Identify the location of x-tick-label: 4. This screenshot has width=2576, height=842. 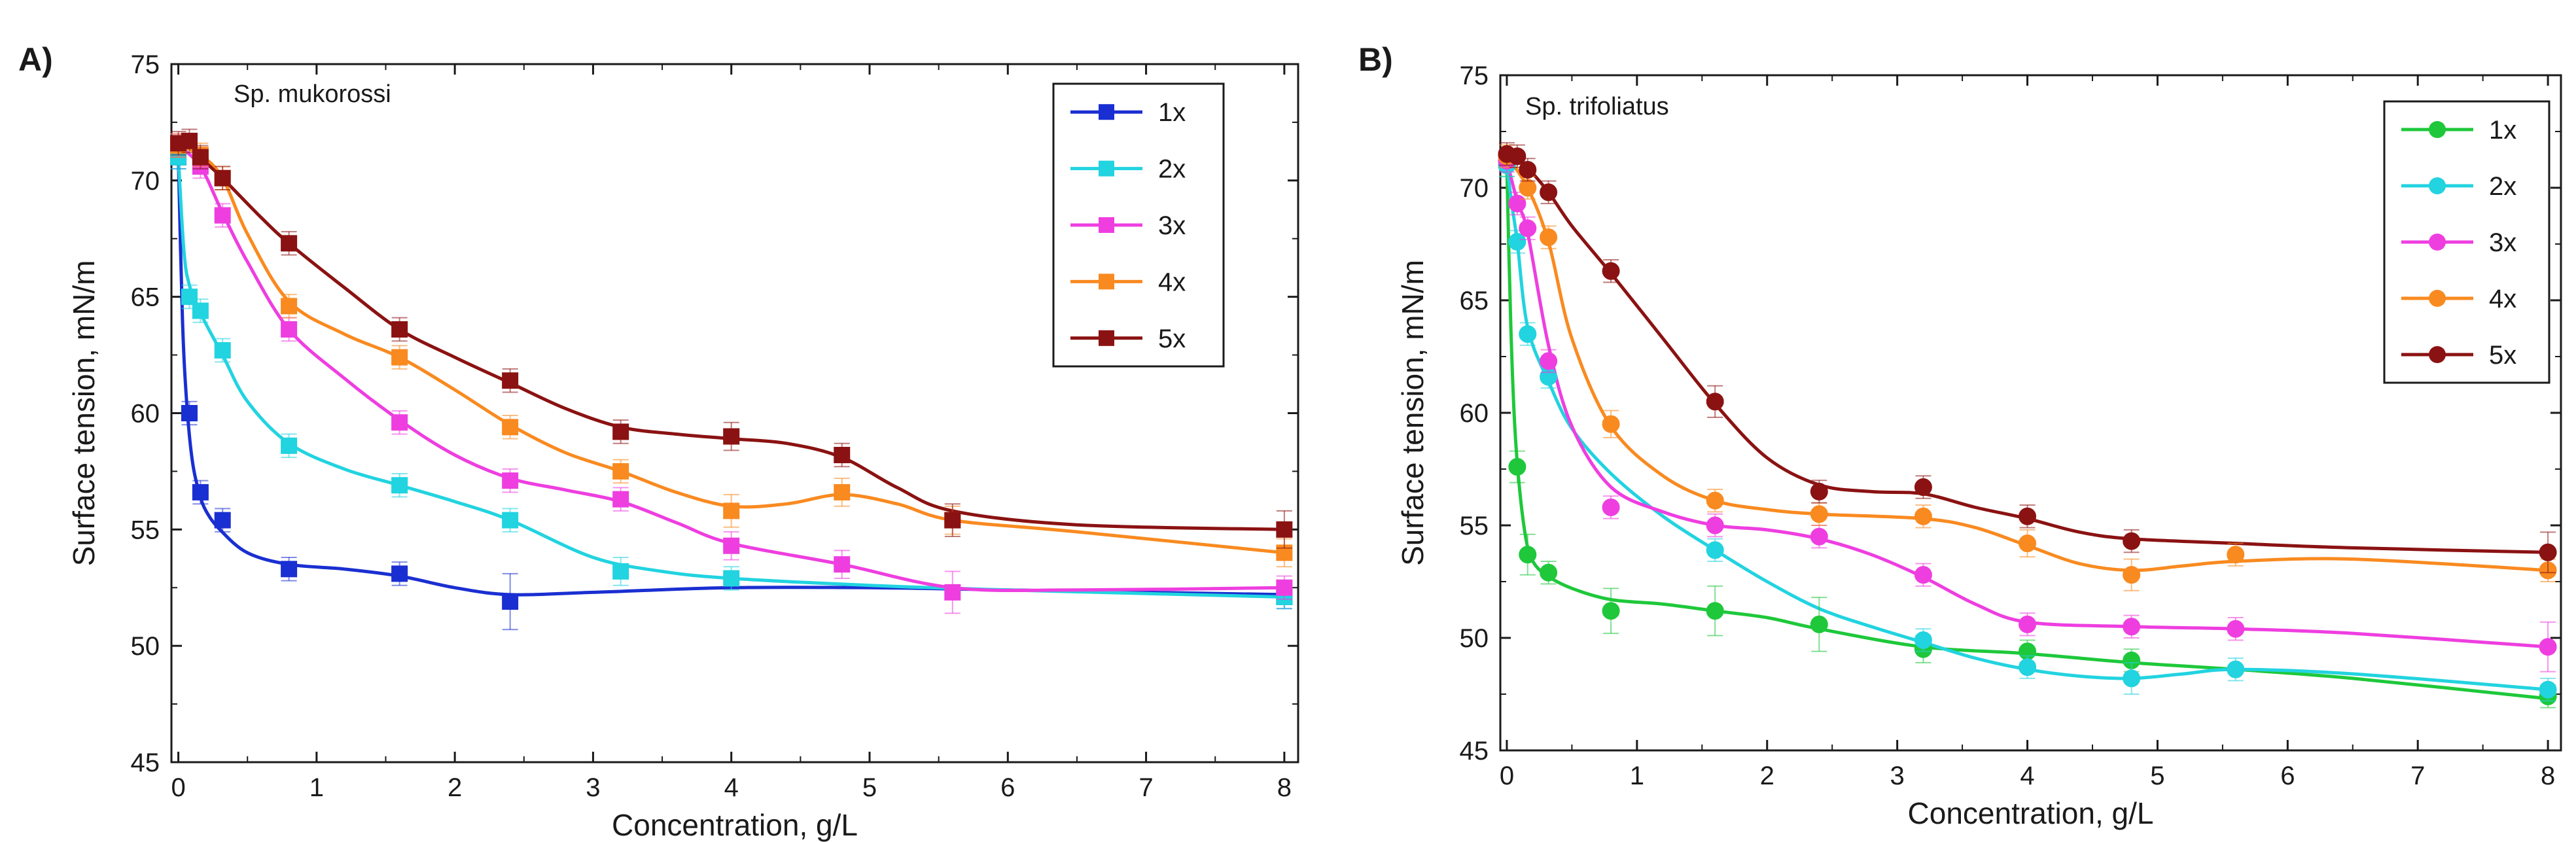
(2027, 776).